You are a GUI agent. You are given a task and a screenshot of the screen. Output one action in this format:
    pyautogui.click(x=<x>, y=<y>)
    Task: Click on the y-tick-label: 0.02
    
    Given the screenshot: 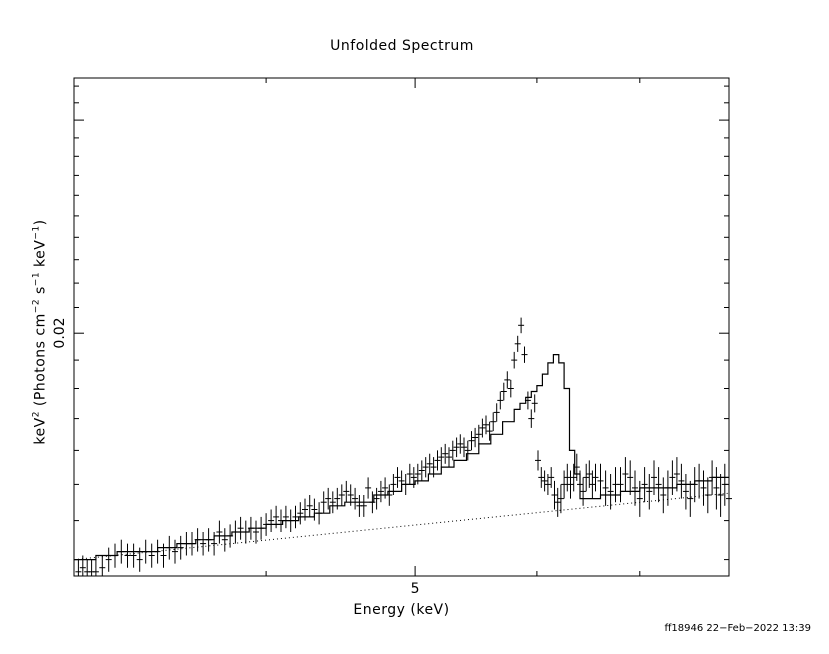 What is the action you would take?
    pyautogui.click(x=60, y=333)
    